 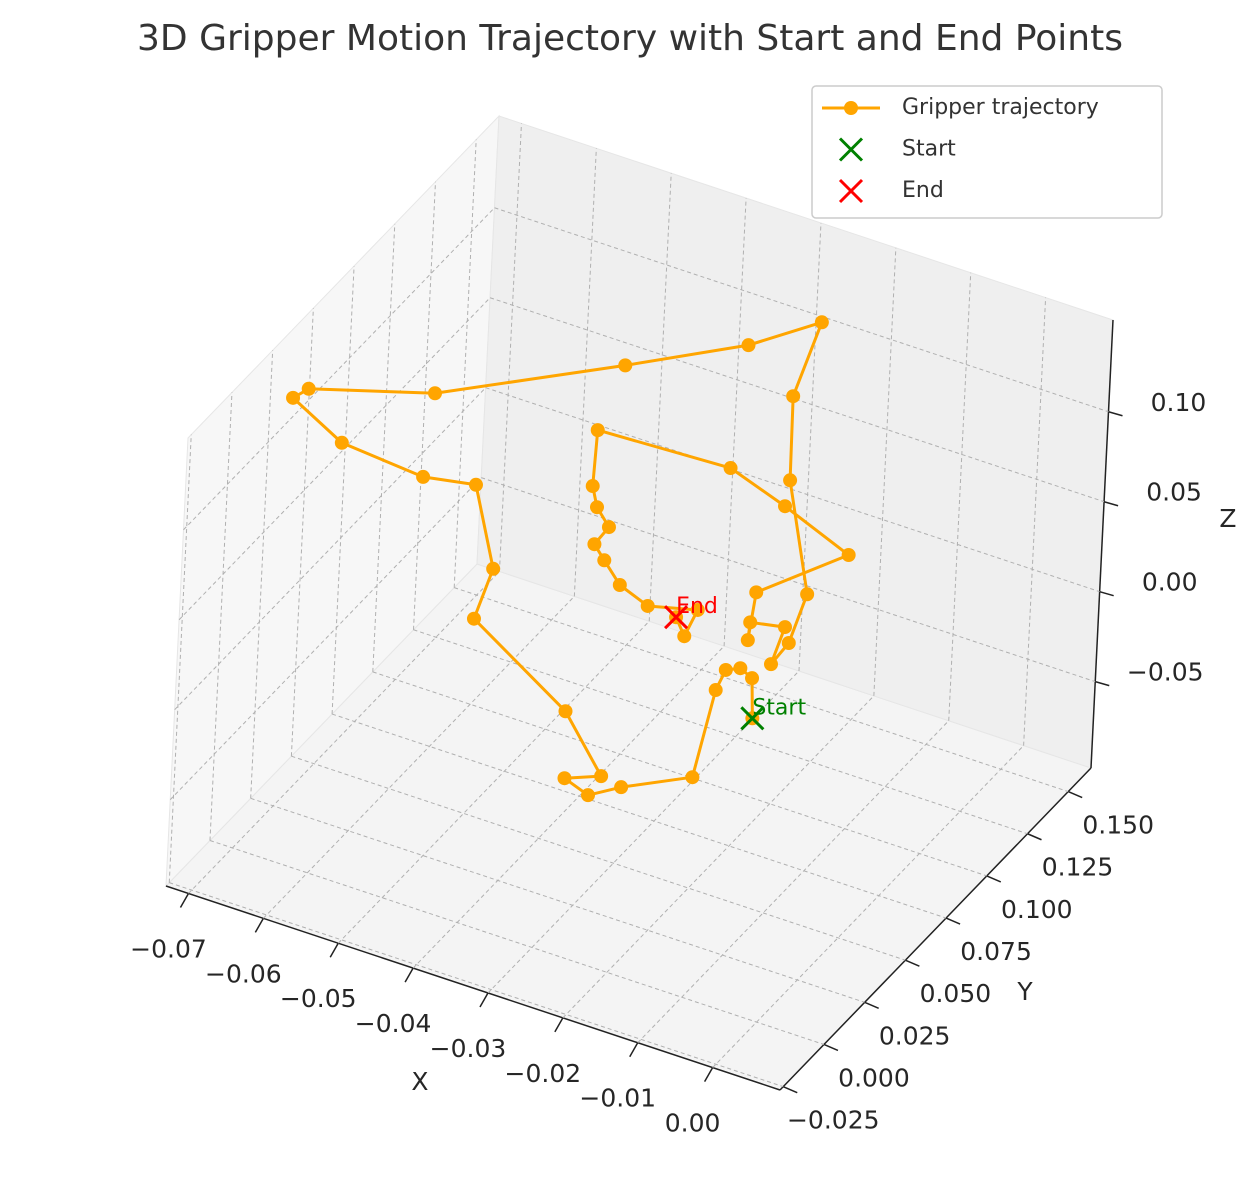 What do you see at coordinates (833, 1120) in the screenshot?
I see `y-tick-label: −0.025` at bounding box center [833, 1120].